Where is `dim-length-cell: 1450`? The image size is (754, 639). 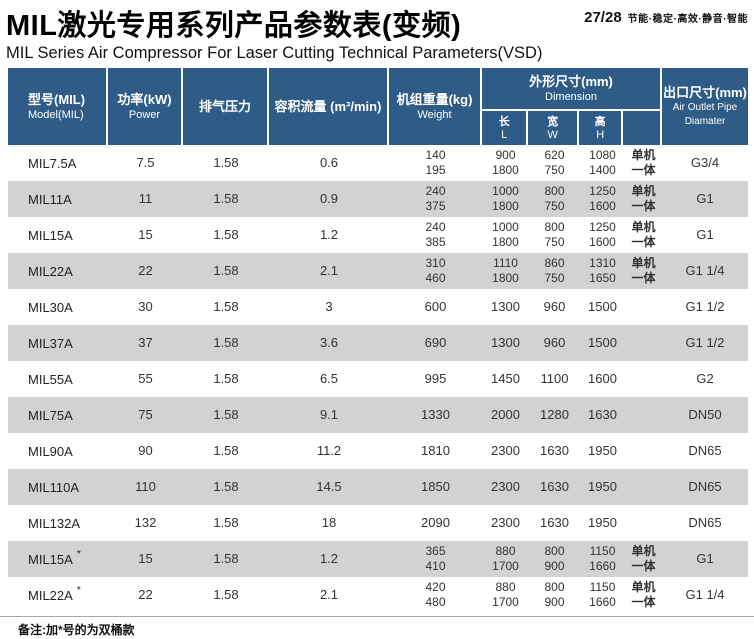 dim-length-cell: 1450 is located at coordinates (505, 378).